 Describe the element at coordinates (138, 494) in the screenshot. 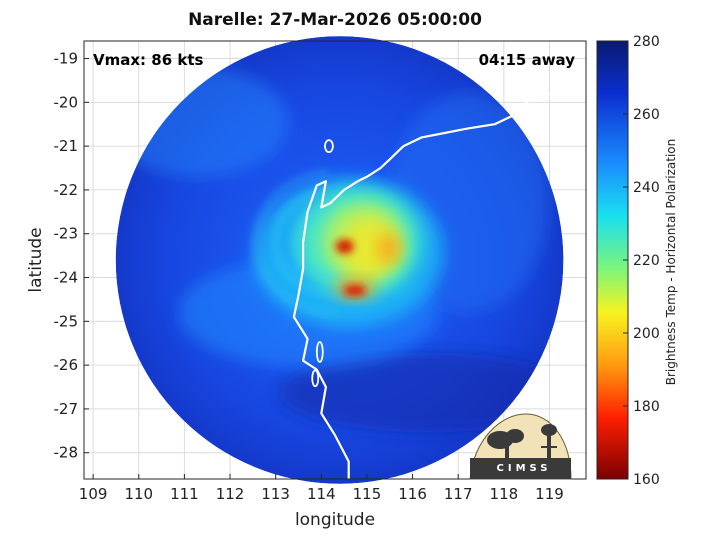

I see `x-tick-label: 110` at that location.